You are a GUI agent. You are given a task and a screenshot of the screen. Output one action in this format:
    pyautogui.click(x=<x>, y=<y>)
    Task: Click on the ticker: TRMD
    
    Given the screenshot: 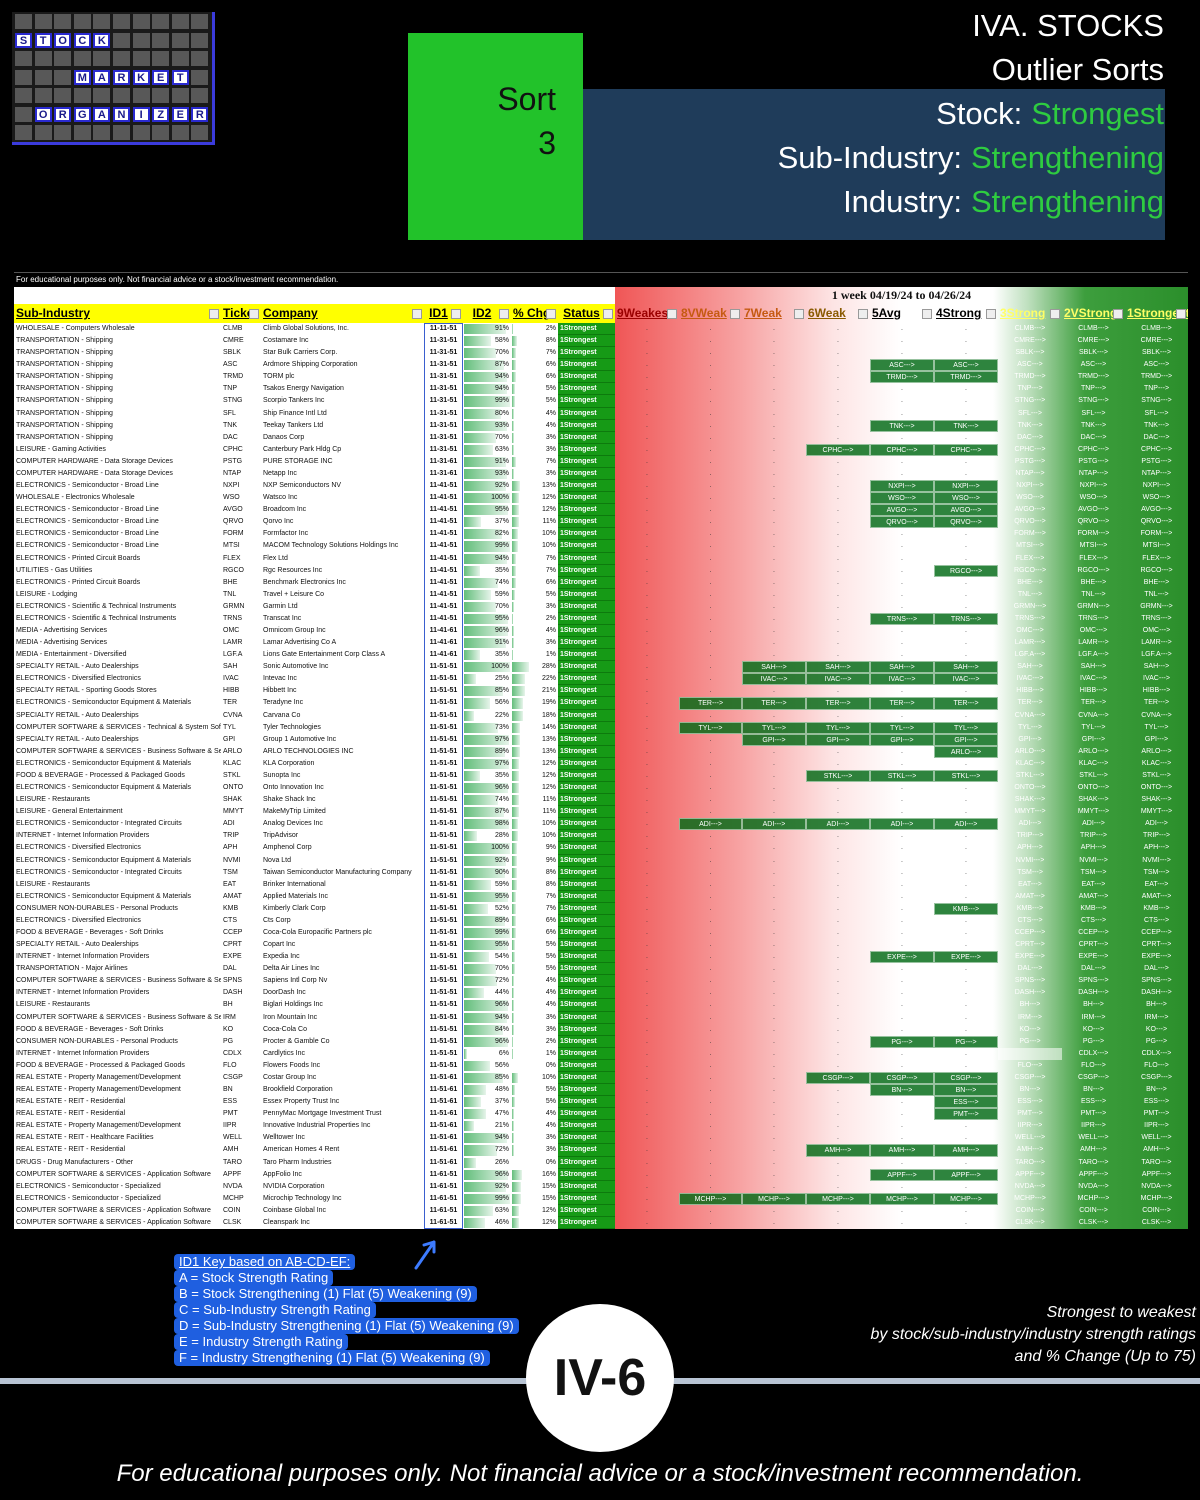 What is the action you would take?
    pyautogui.click(x=233, y=377)
    